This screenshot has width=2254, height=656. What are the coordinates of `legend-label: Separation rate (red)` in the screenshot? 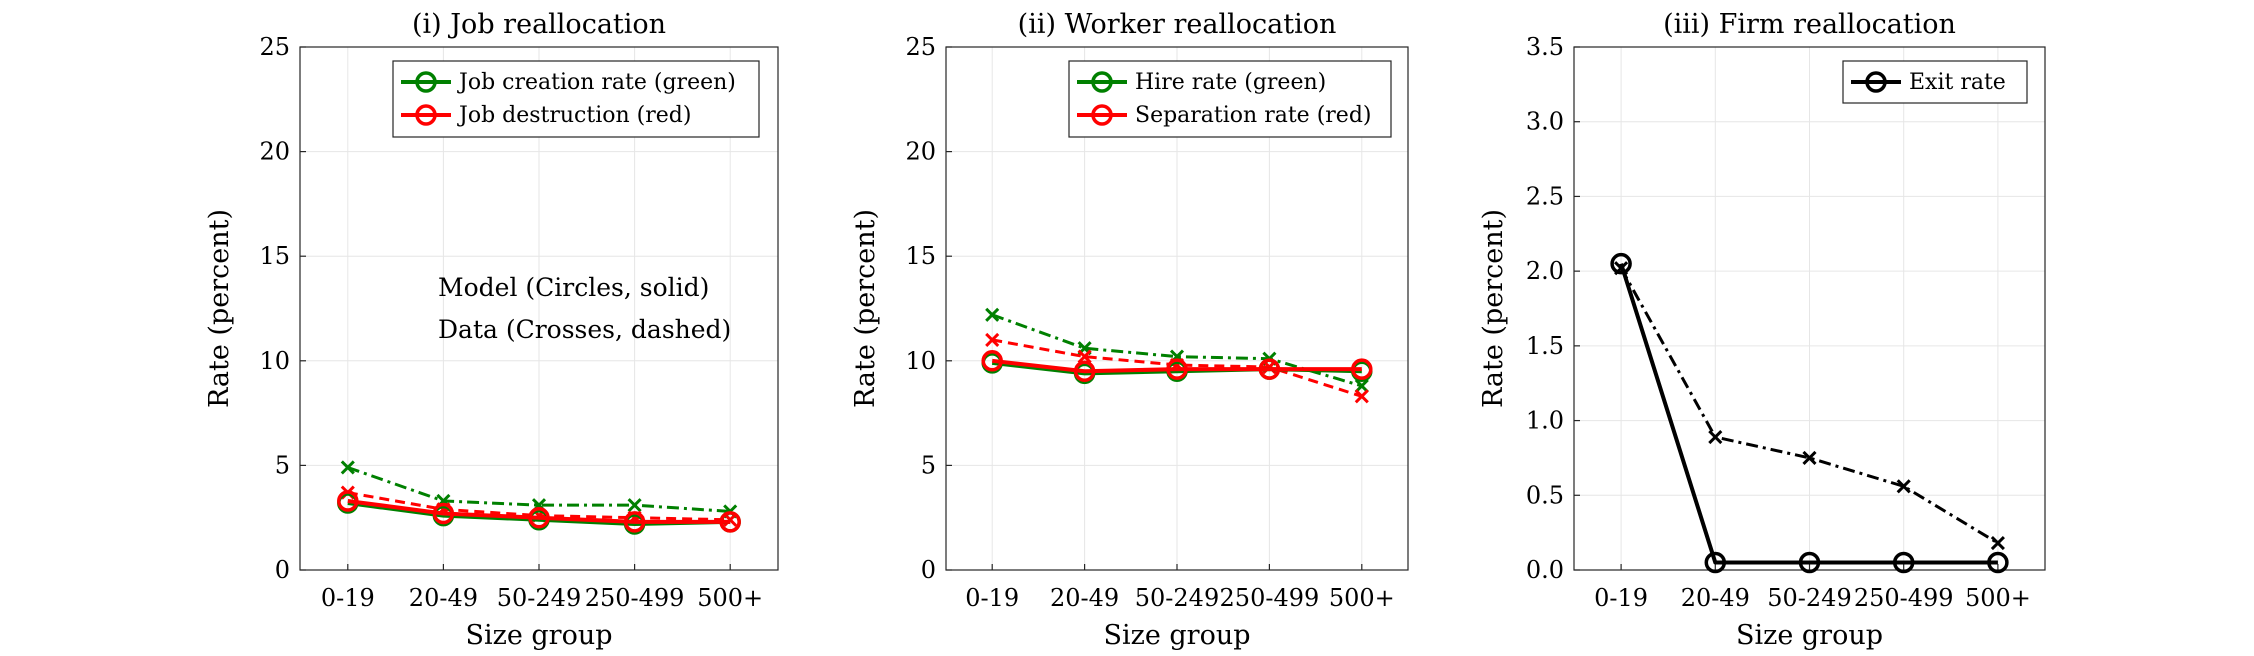 It's located at (1253, 115).